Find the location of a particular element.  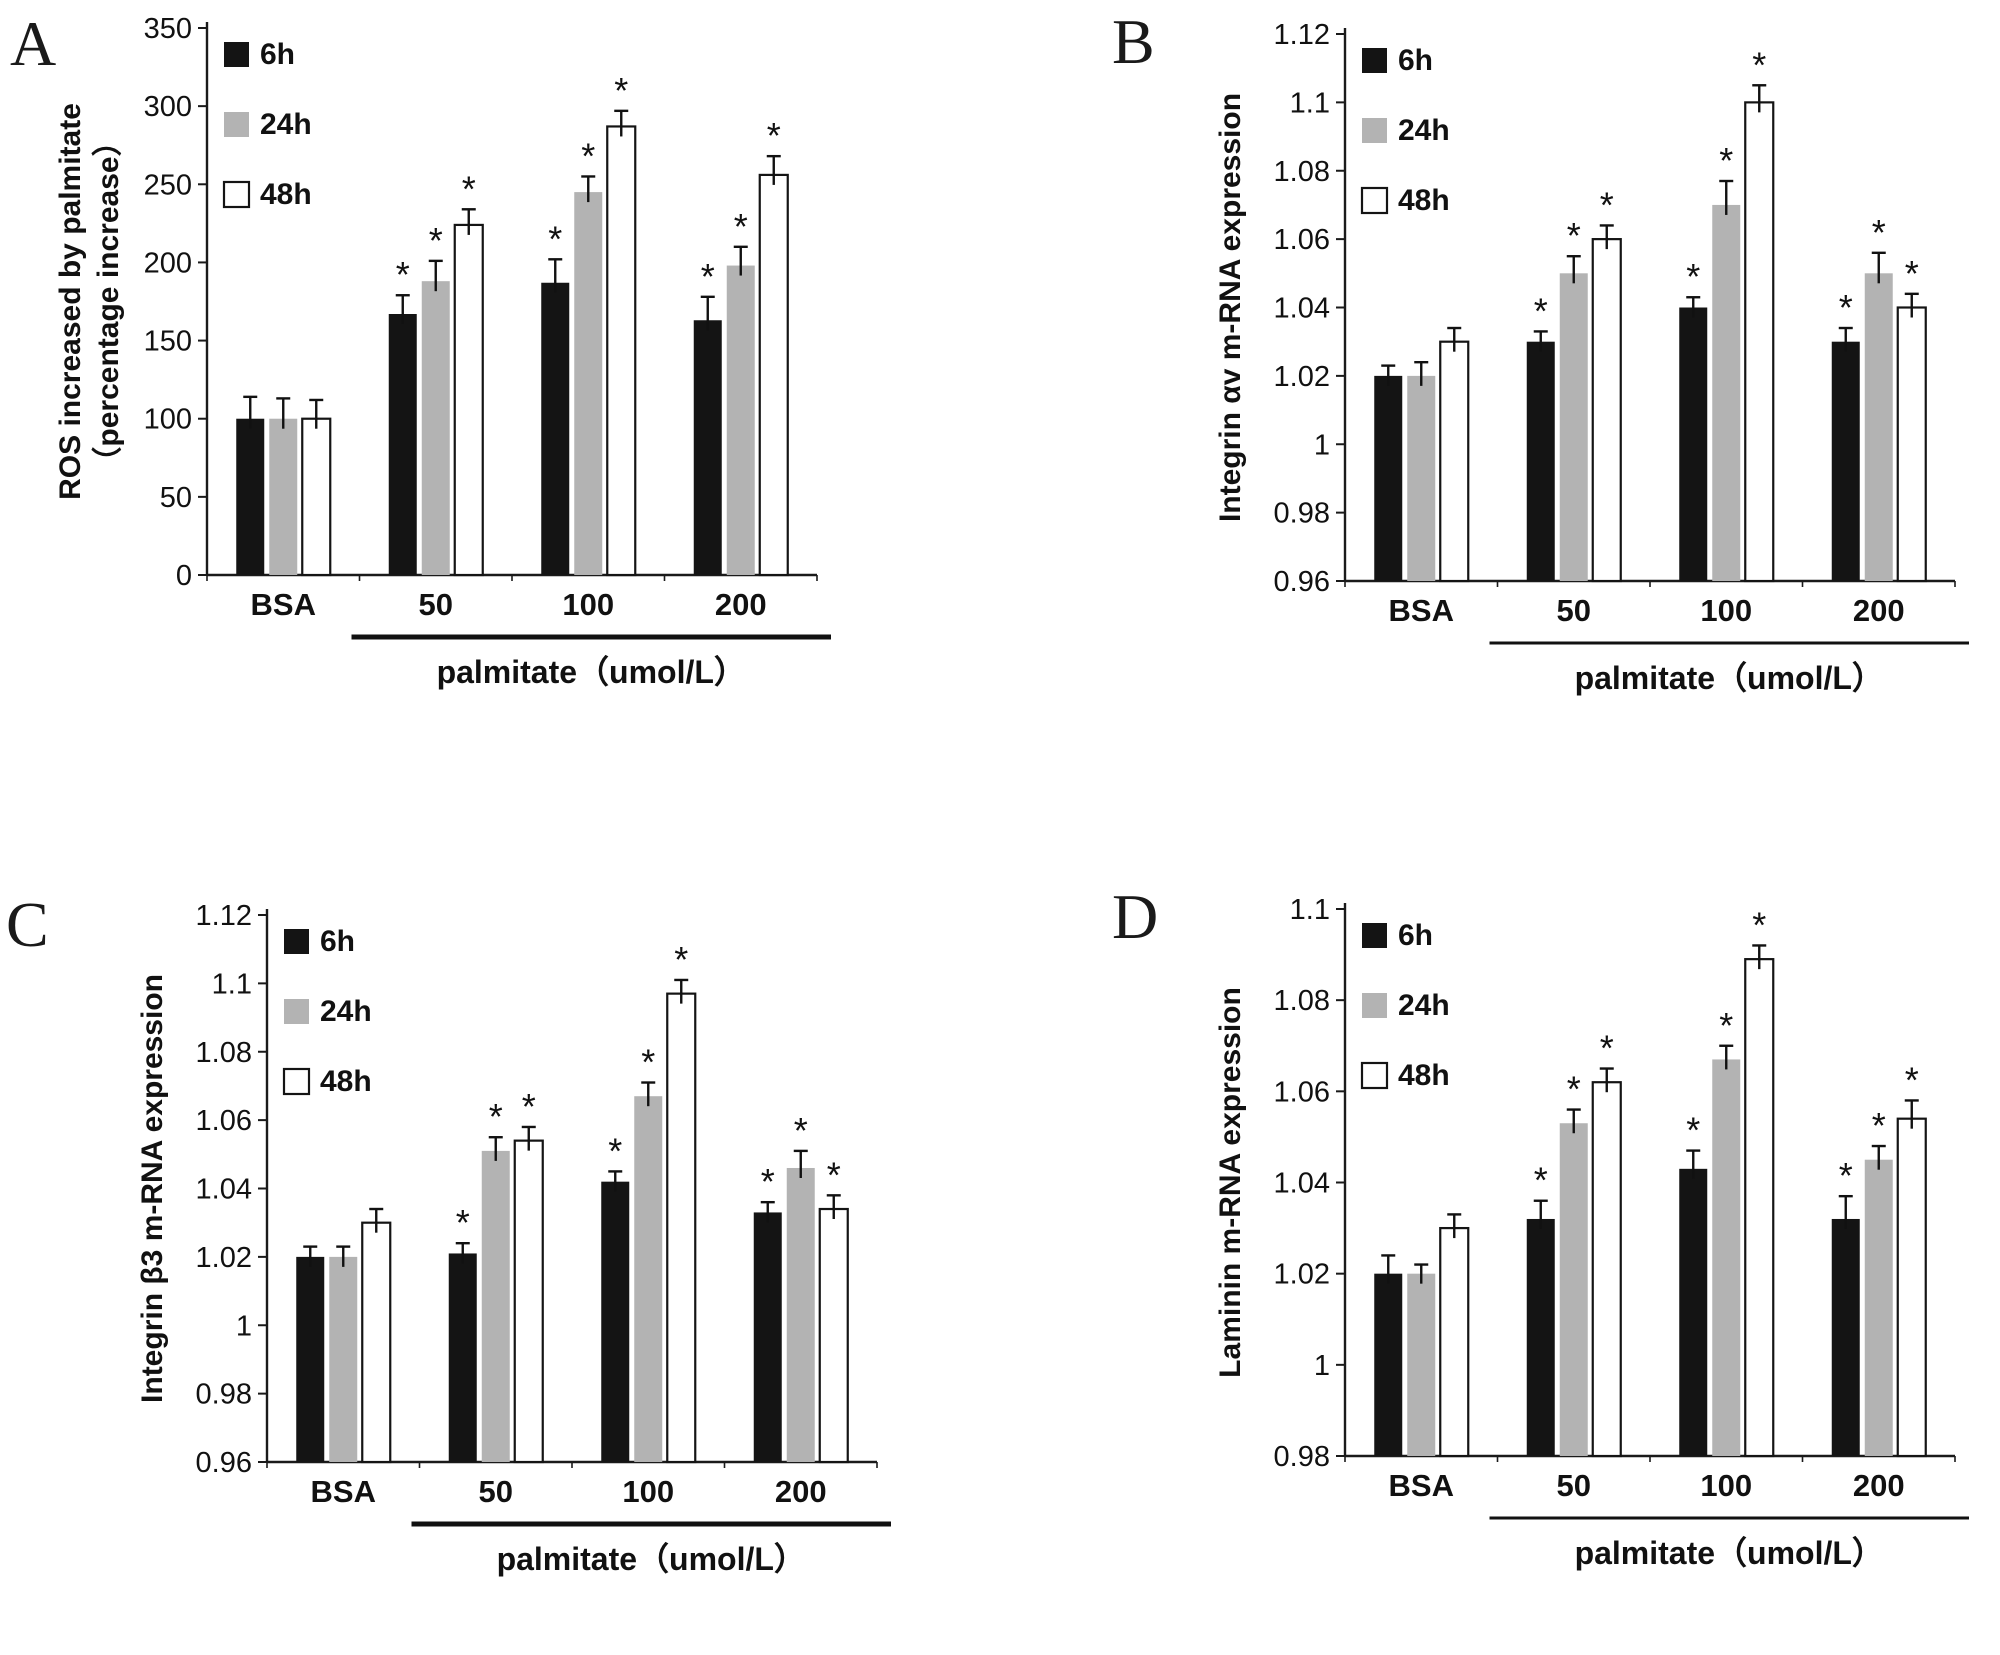

bar-B-100-6h is located at coordinates (1693, 444).